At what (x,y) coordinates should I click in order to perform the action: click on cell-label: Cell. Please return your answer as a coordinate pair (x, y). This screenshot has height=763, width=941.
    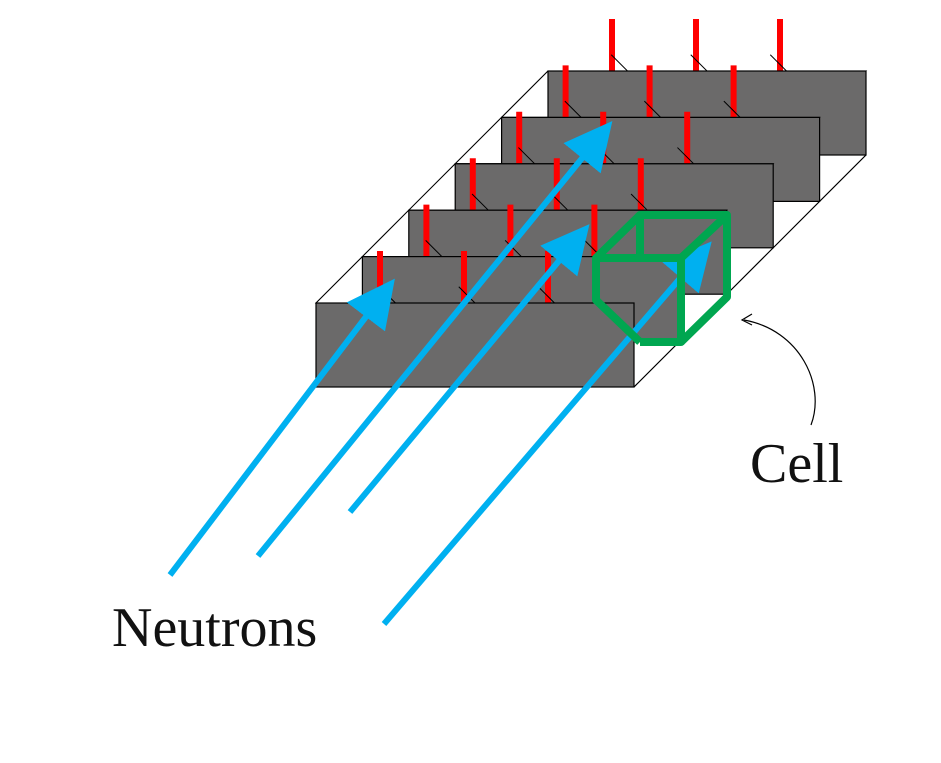
    Looking at the image, I should click on (797, 464).